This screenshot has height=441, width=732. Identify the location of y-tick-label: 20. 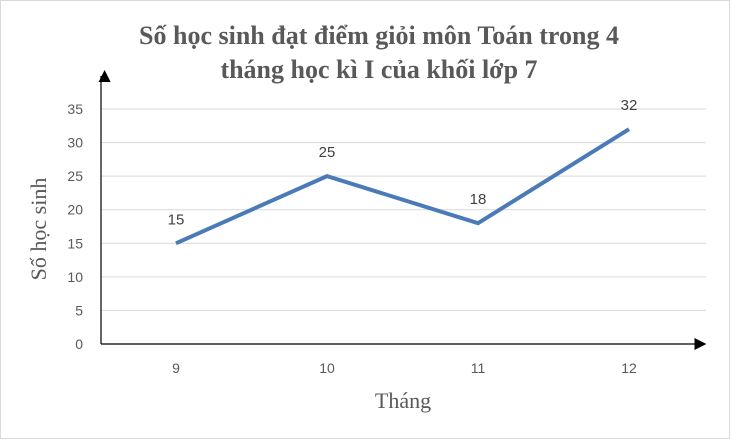
(75, 210).